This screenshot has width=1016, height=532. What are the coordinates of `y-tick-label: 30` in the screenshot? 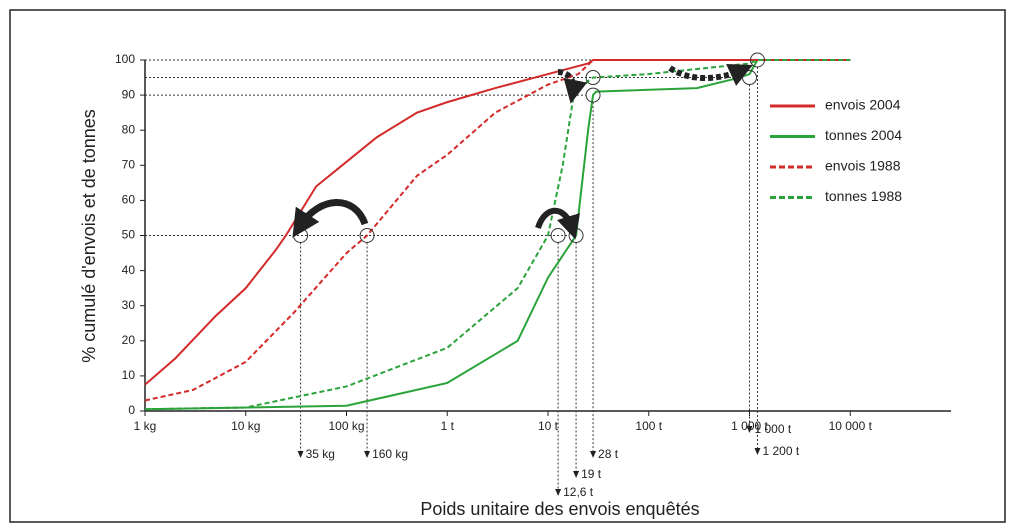 It's located at (129, 305).